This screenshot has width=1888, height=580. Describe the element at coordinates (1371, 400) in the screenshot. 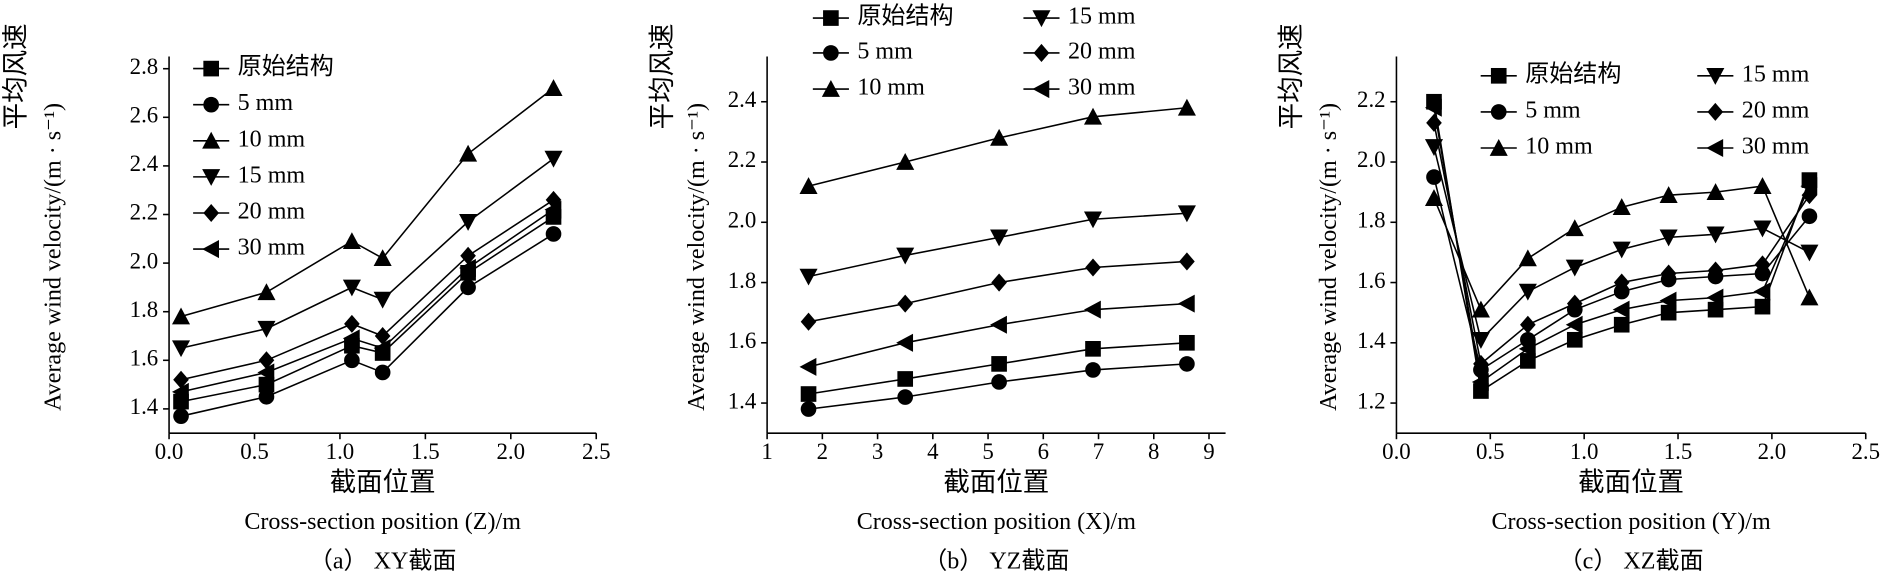

I see `y-tick-label: 1.2` at that location.